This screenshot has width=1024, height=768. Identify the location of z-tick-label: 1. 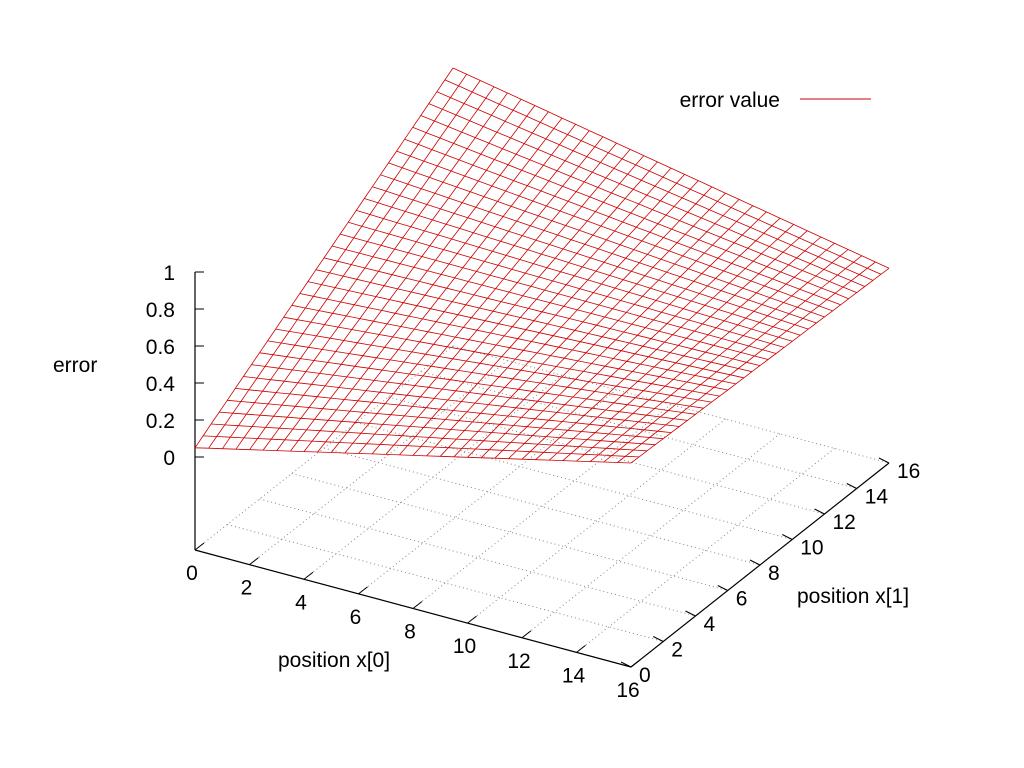
(169, 273).